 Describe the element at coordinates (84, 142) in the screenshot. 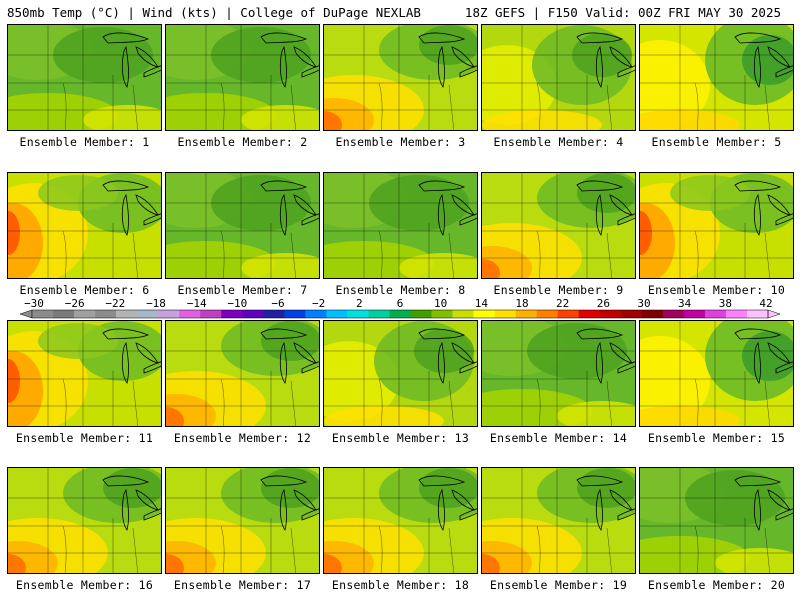

I see `ensemble-member-label: Ensemble Member: 1` at that location.